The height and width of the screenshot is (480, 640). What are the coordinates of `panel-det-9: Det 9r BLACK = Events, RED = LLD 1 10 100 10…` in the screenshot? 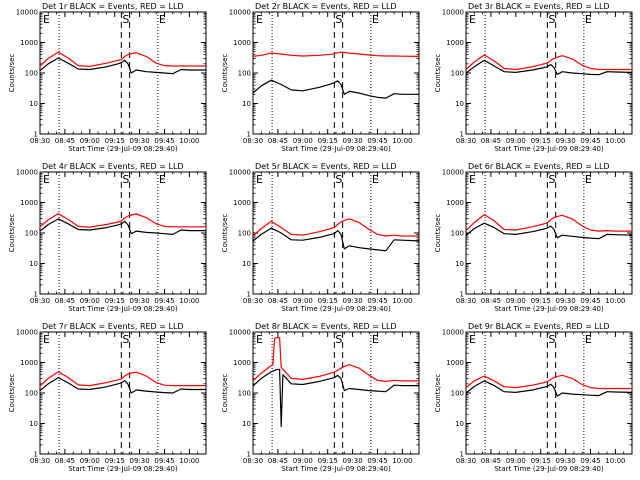 It's located at (533, 397).